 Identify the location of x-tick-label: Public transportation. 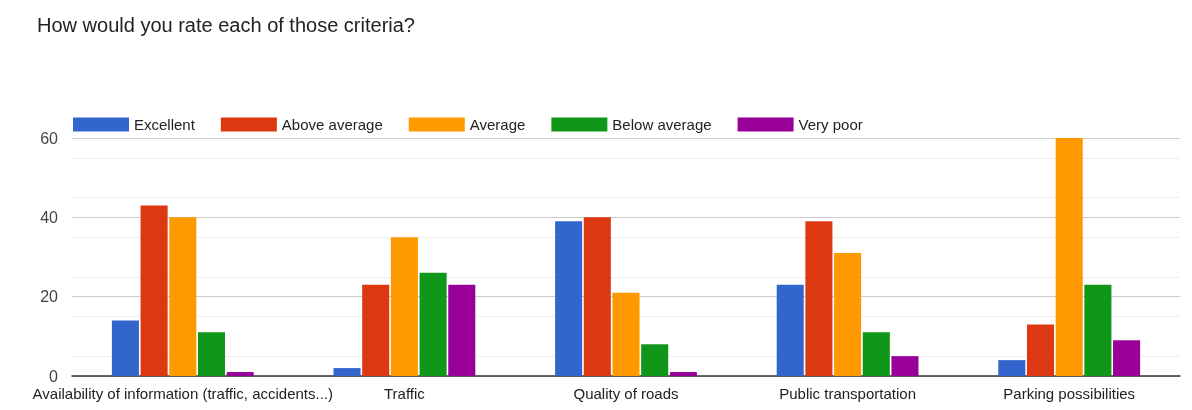
(847, 393).